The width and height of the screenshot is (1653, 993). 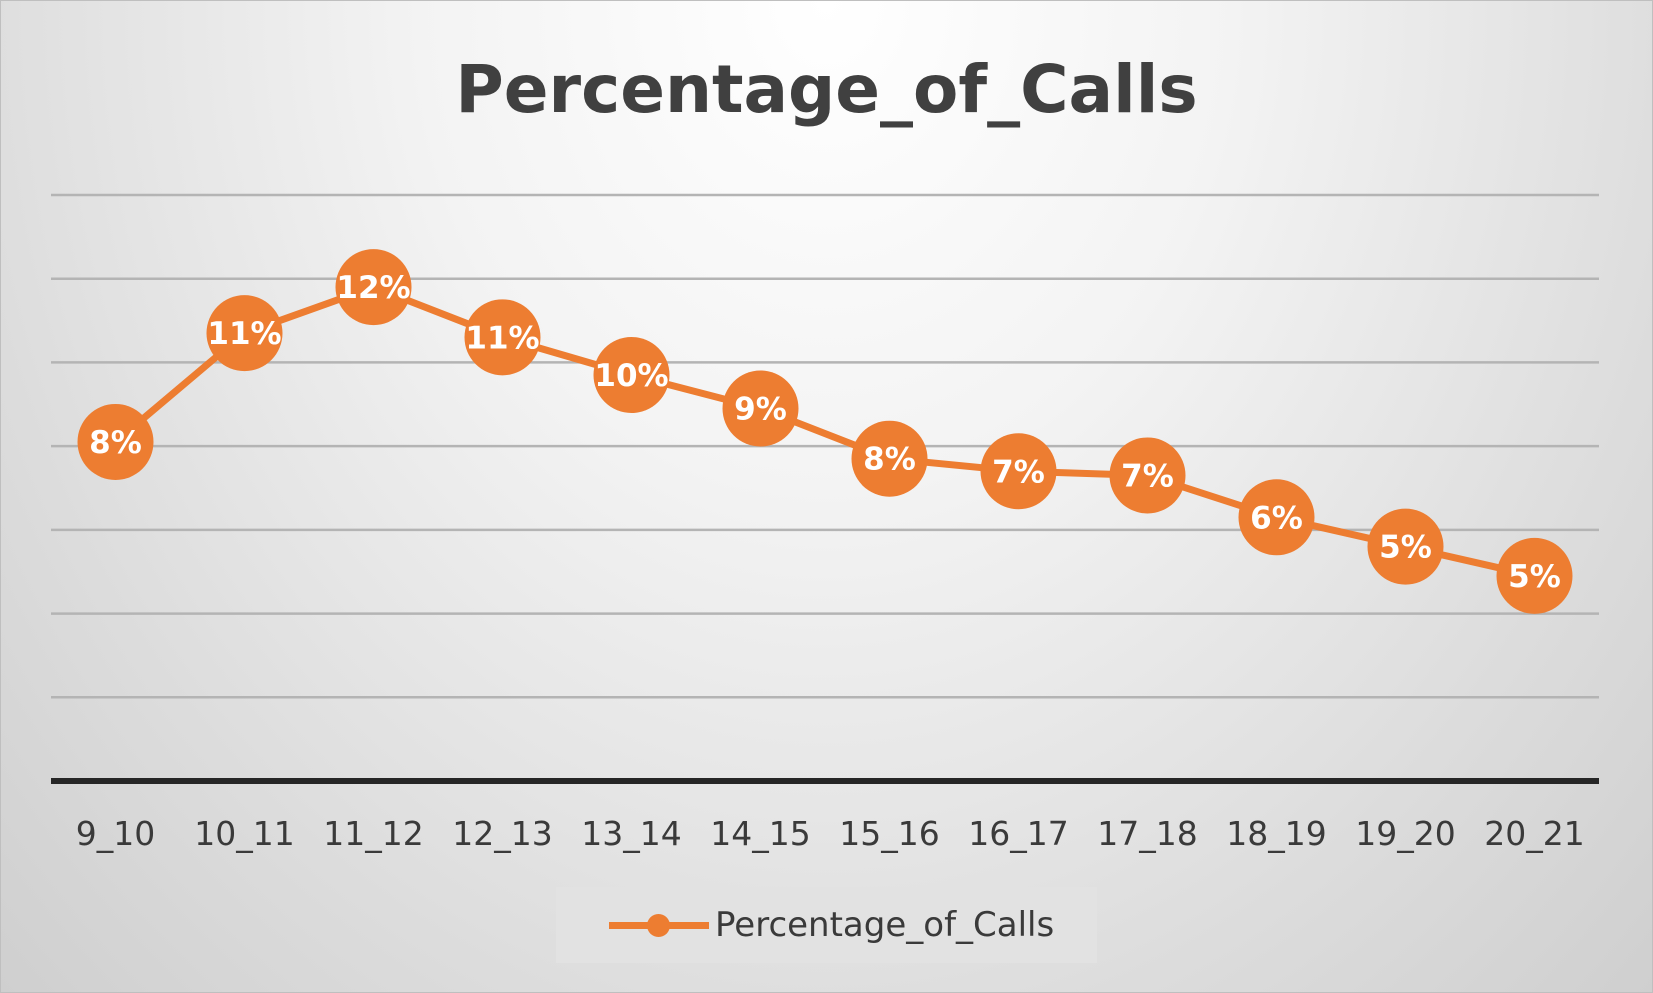 I want to click on data-label: 10%, so click(x=631, y=376).